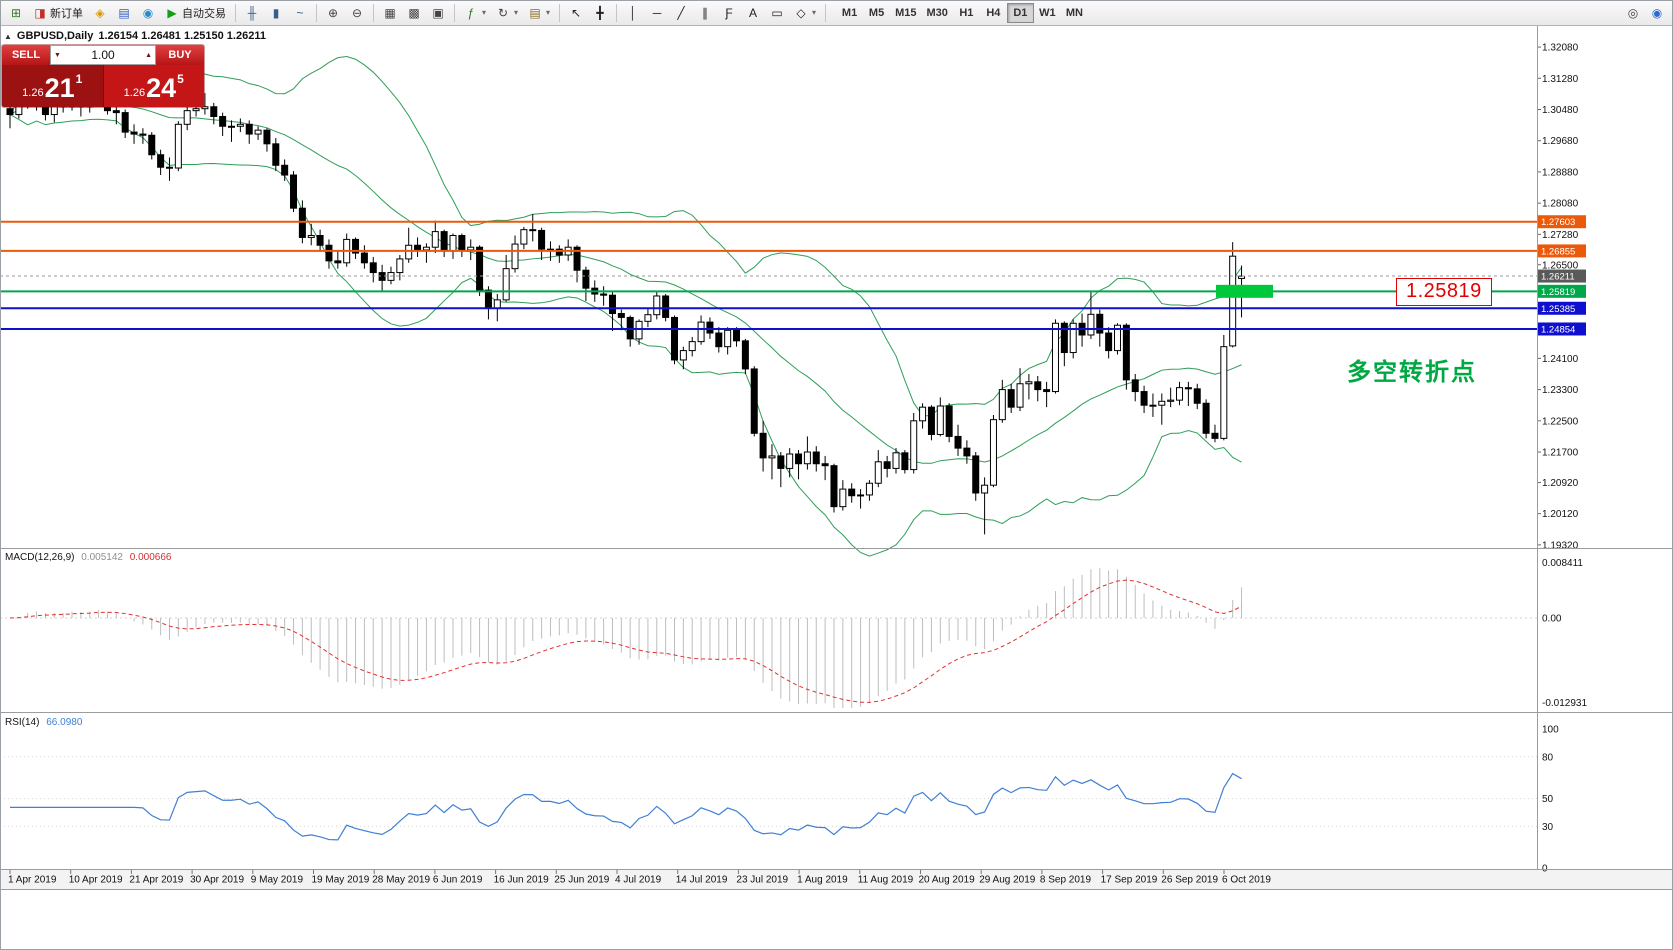  Describe the element at coordinates (8, 36) in the screenshot. I see `one-click-collapse-icon: ▲` at that location.